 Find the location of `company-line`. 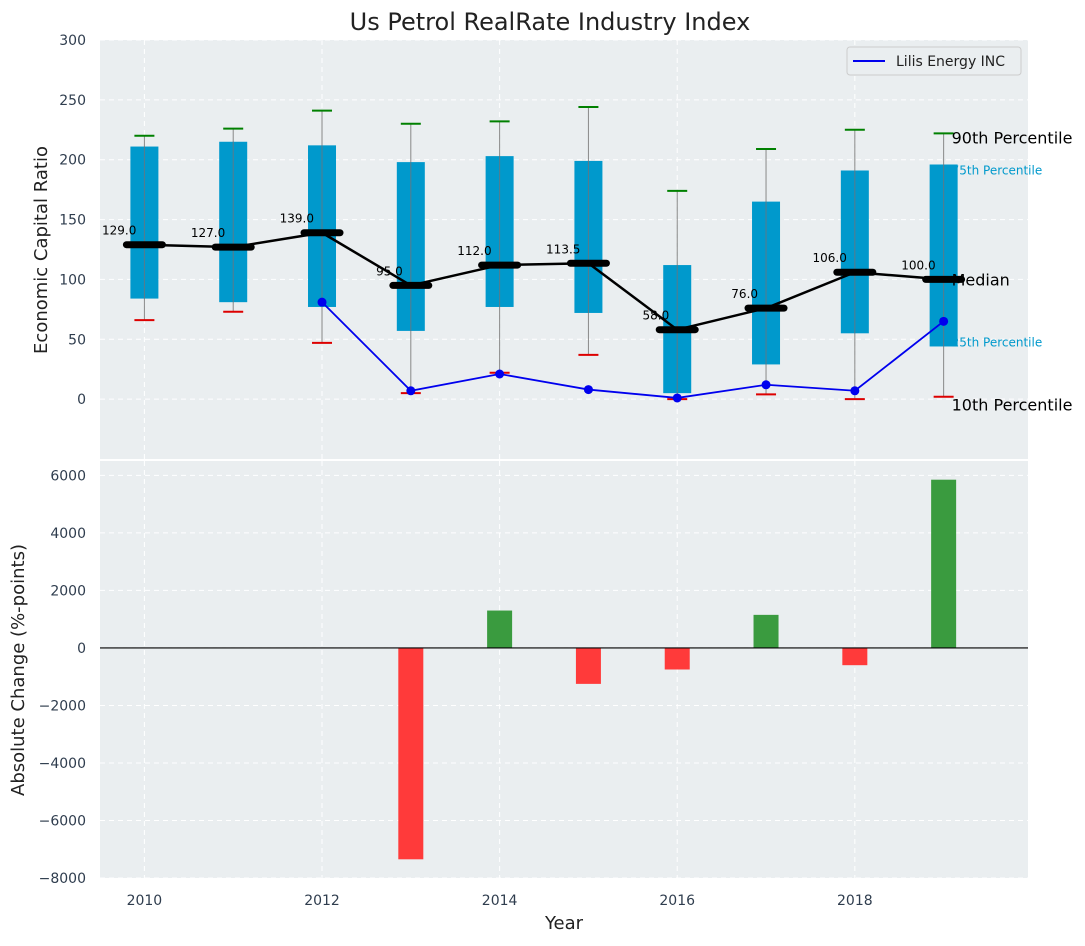

company-line is located at coordinates (633, 350).